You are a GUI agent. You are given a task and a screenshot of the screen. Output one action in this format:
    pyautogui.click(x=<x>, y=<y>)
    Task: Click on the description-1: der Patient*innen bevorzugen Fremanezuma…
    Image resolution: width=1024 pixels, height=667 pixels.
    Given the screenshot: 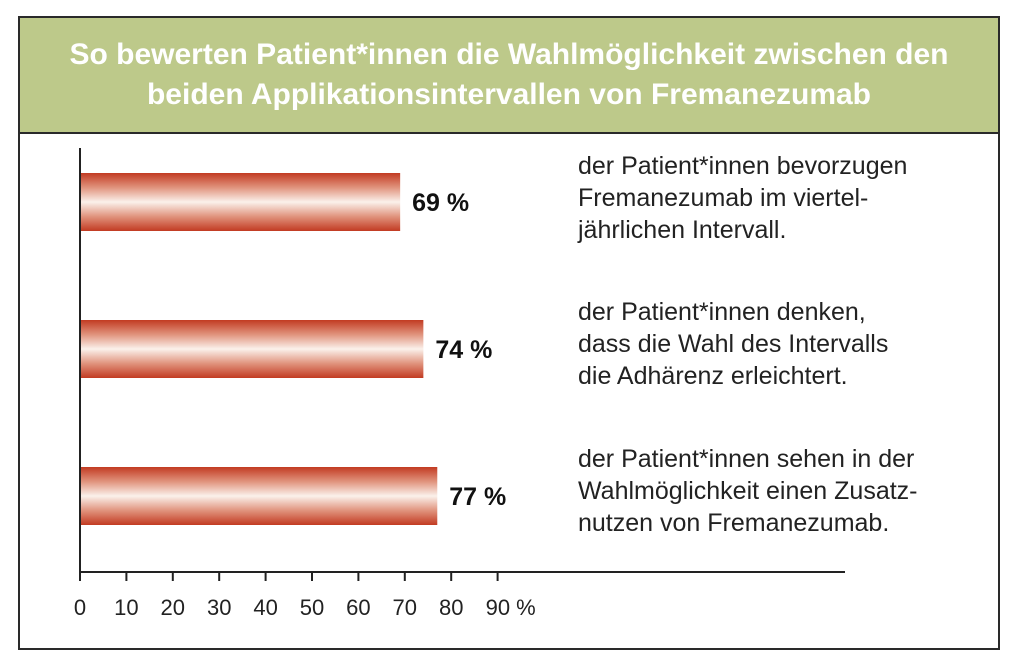 What is the action you would take?
    pyautogui.click(x=788, y=198)
    